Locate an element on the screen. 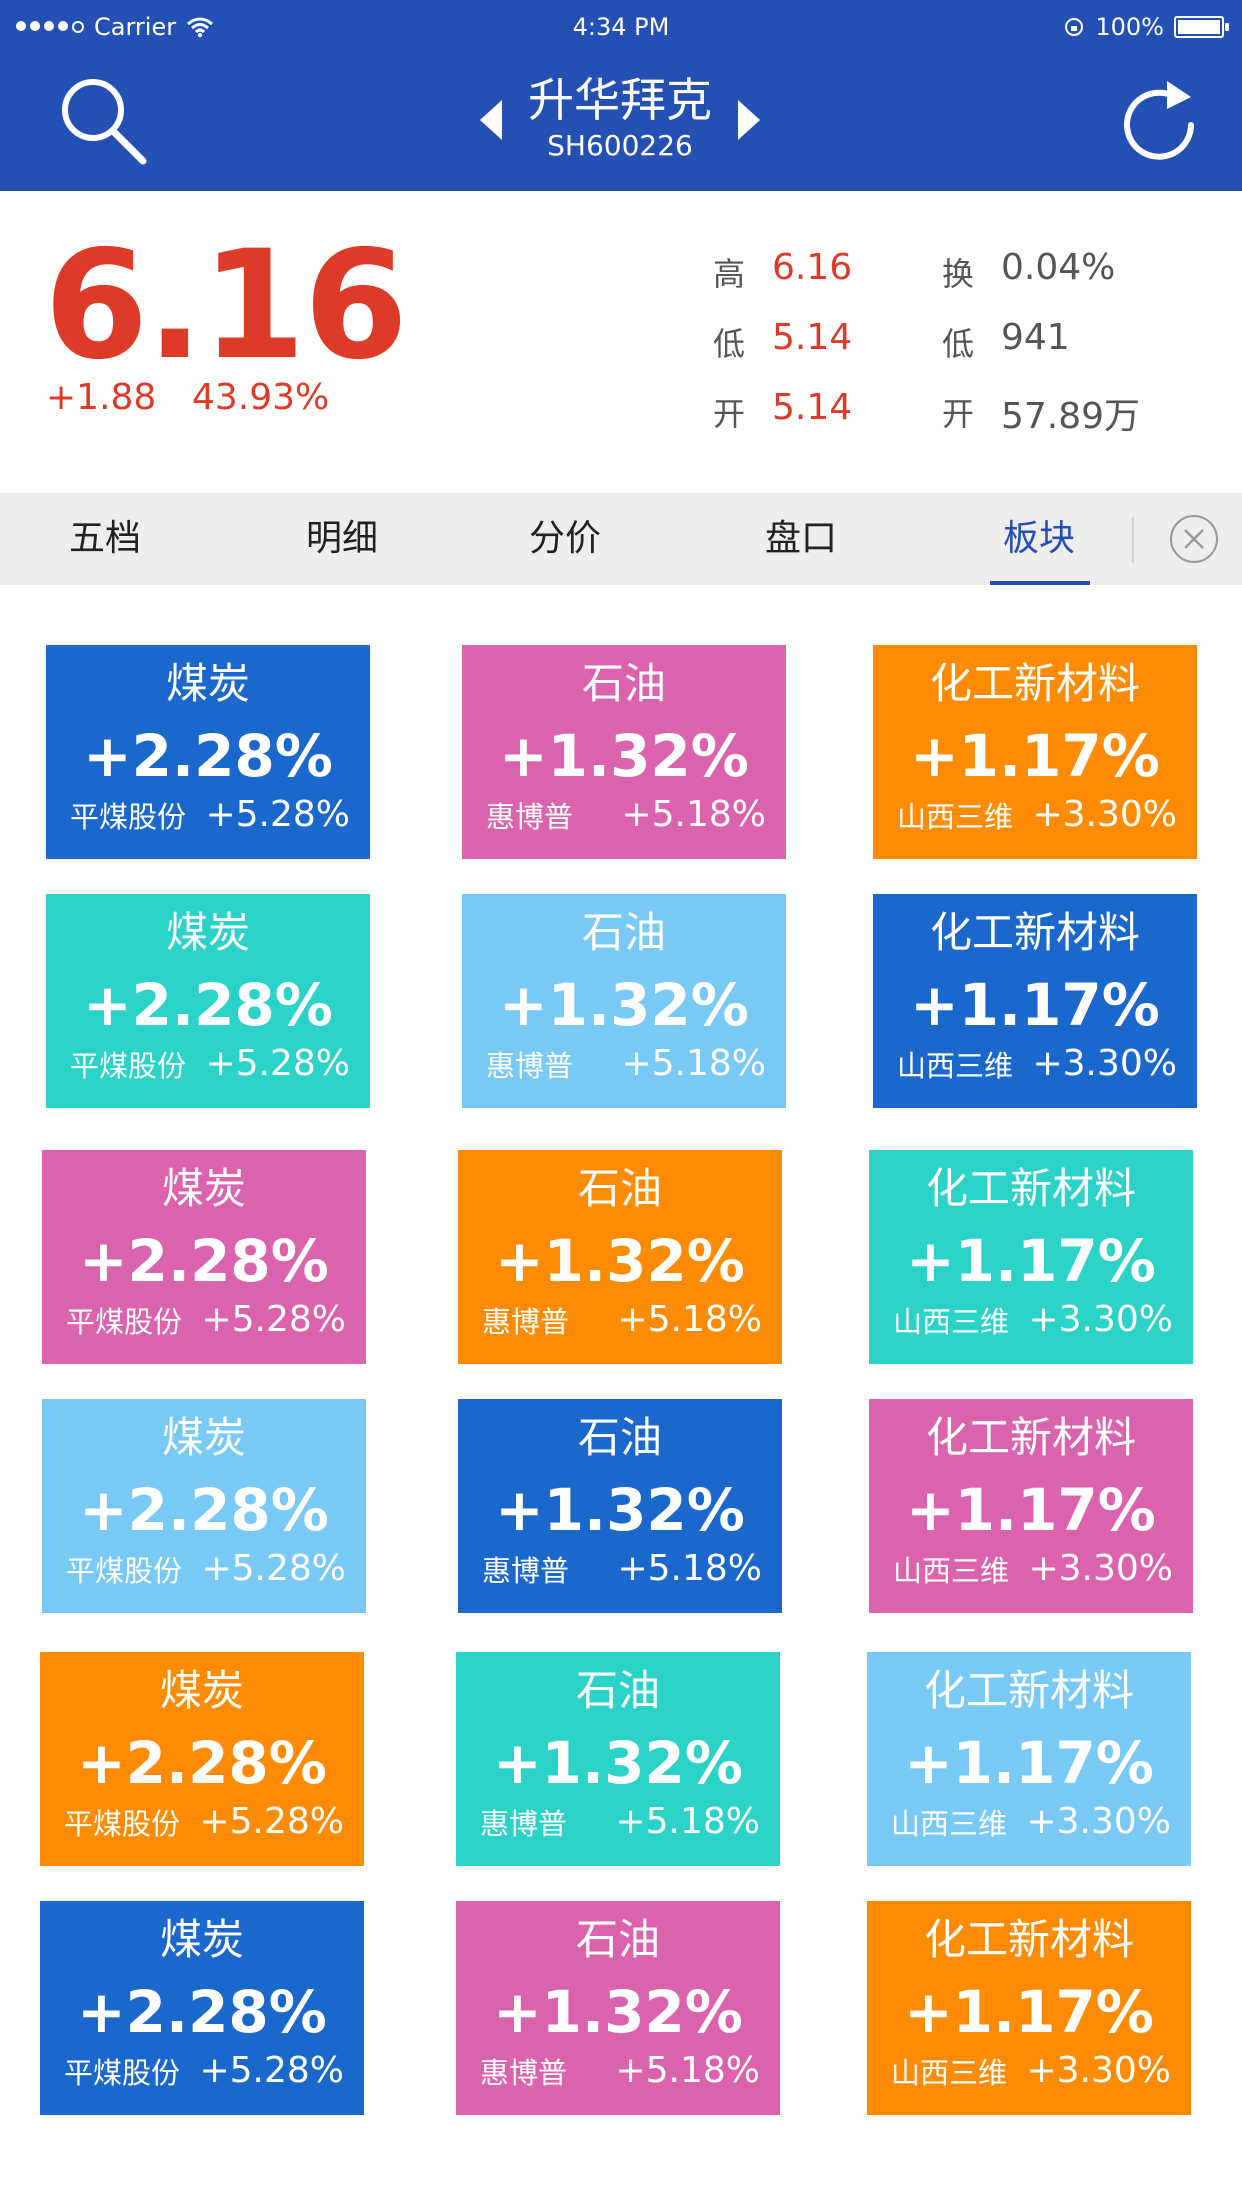 The image size is (1242, 2207). stock-title: 升华拜克 SH600226 is located at coordinates (620, 122).